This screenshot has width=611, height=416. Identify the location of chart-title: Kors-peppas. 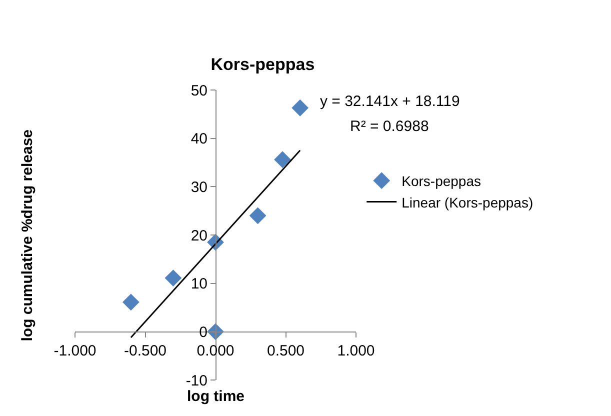
(262, 64).